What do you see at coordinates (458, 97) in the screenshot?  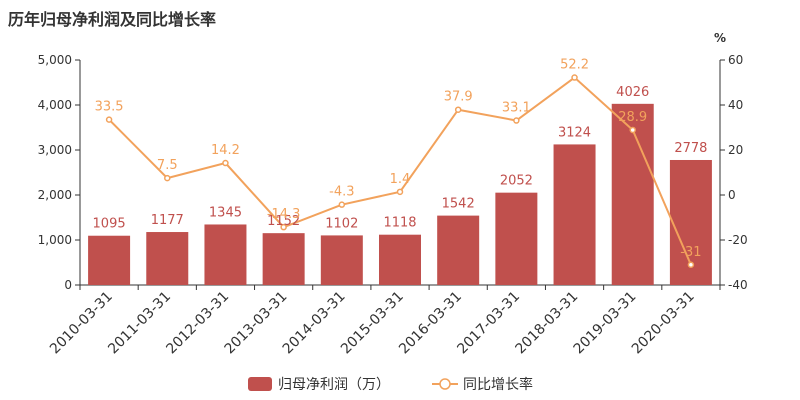 I see `growth-value-label: 37.9` at bounding box center [458, 97].